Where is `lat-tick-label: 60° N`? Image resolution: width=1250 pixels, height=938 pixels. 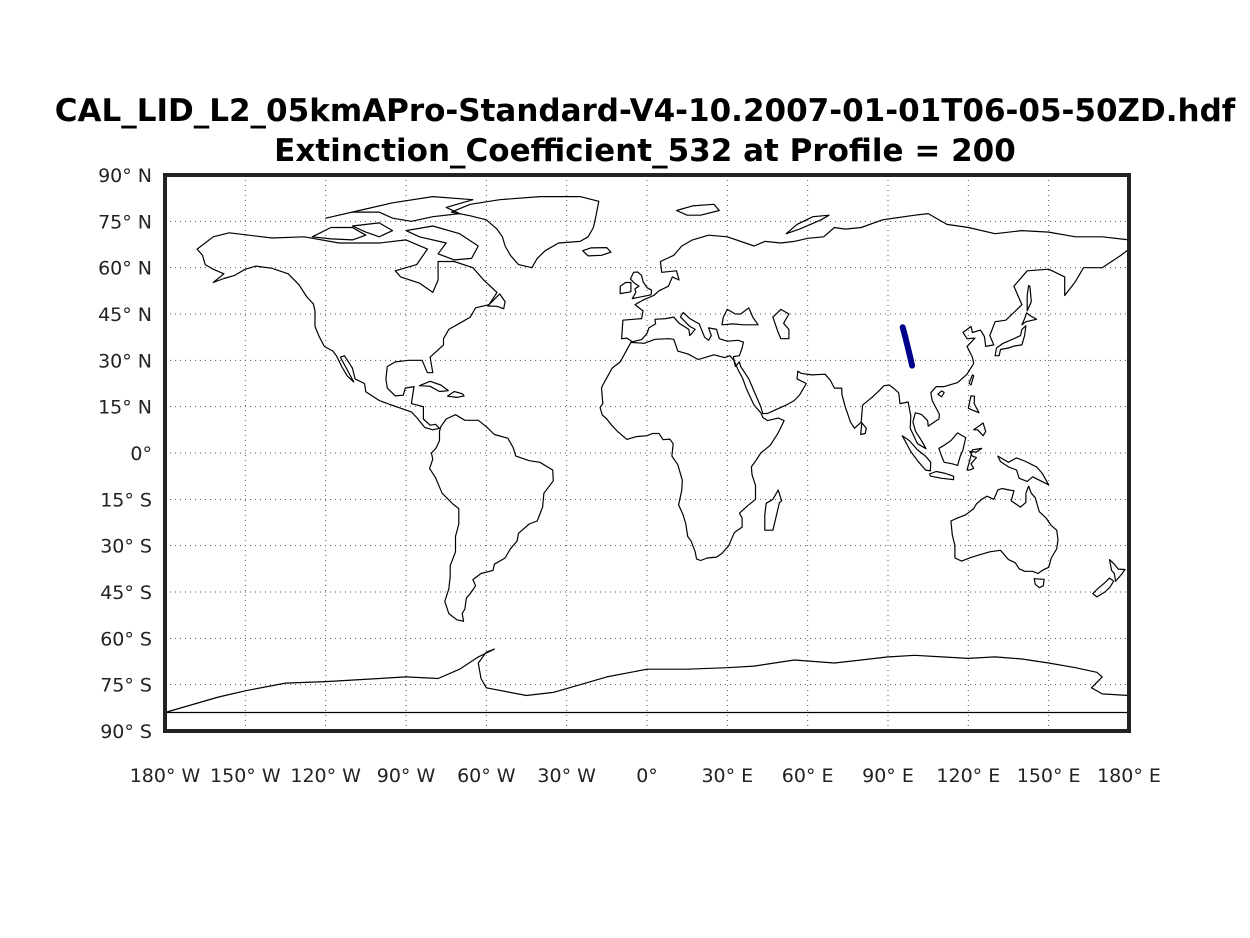 lat-tick-label: 60° N is located at coordinates (125, 269).